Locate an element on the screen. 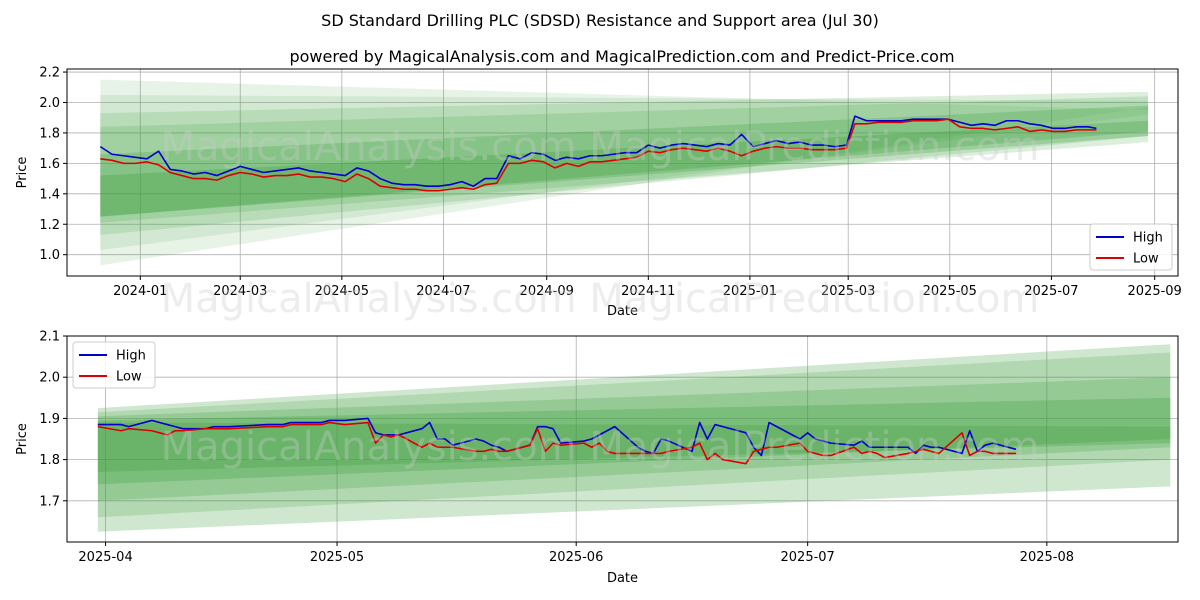  y-tick-label: 2.1 is located at coordinates (49, 337).